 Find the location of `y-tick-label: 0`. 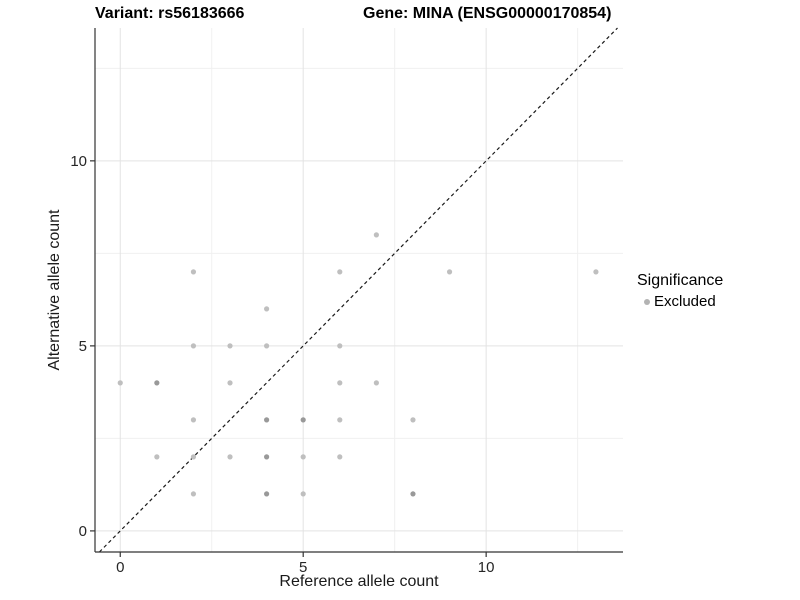

y-tick-label: 0 is located at coordinates (83, 531).